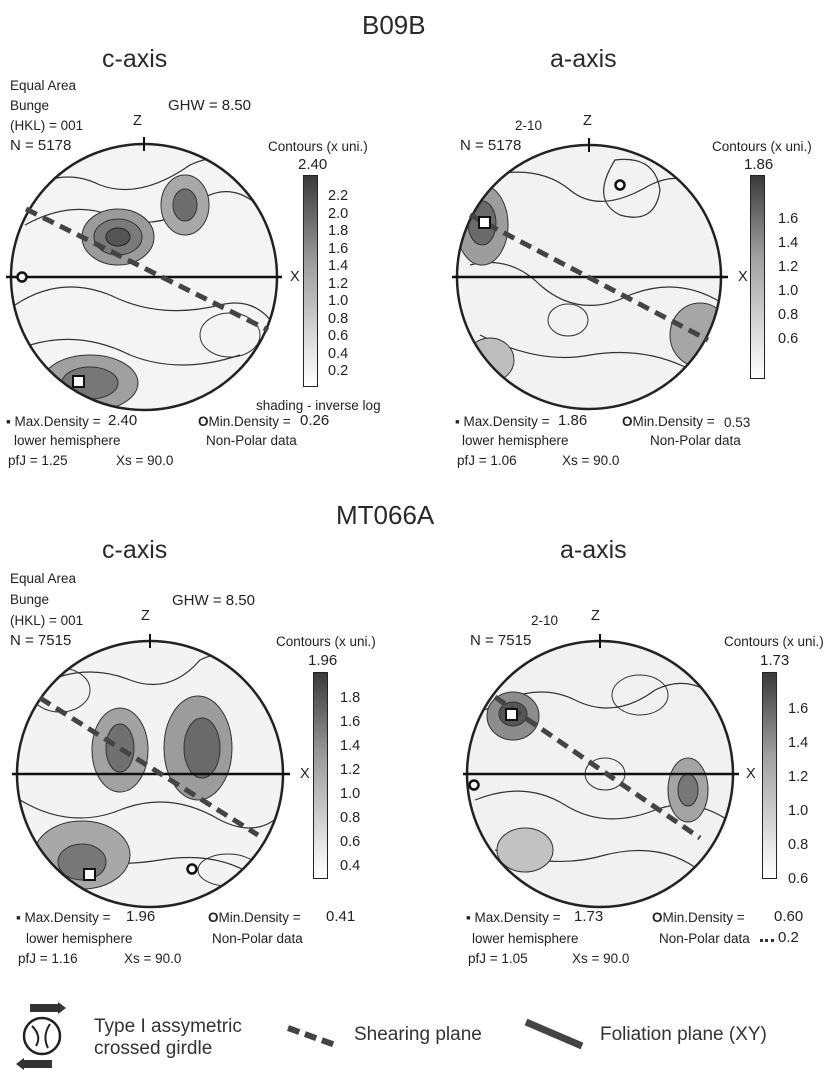 The width and height of the screenshot is (832, 1072). What do you see at coordinates (151, 771) in the screenshot?
I see `pole-figure-c-axis-mt066a` at bounding box center [151, 771].